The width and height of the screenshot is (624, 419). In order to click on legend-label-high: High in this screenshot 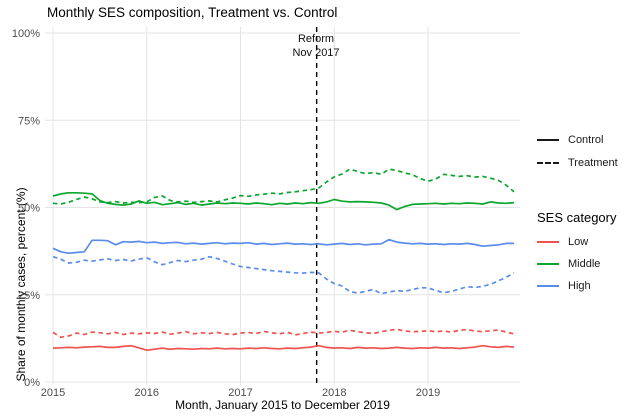, I will do `click(579, 286)`.